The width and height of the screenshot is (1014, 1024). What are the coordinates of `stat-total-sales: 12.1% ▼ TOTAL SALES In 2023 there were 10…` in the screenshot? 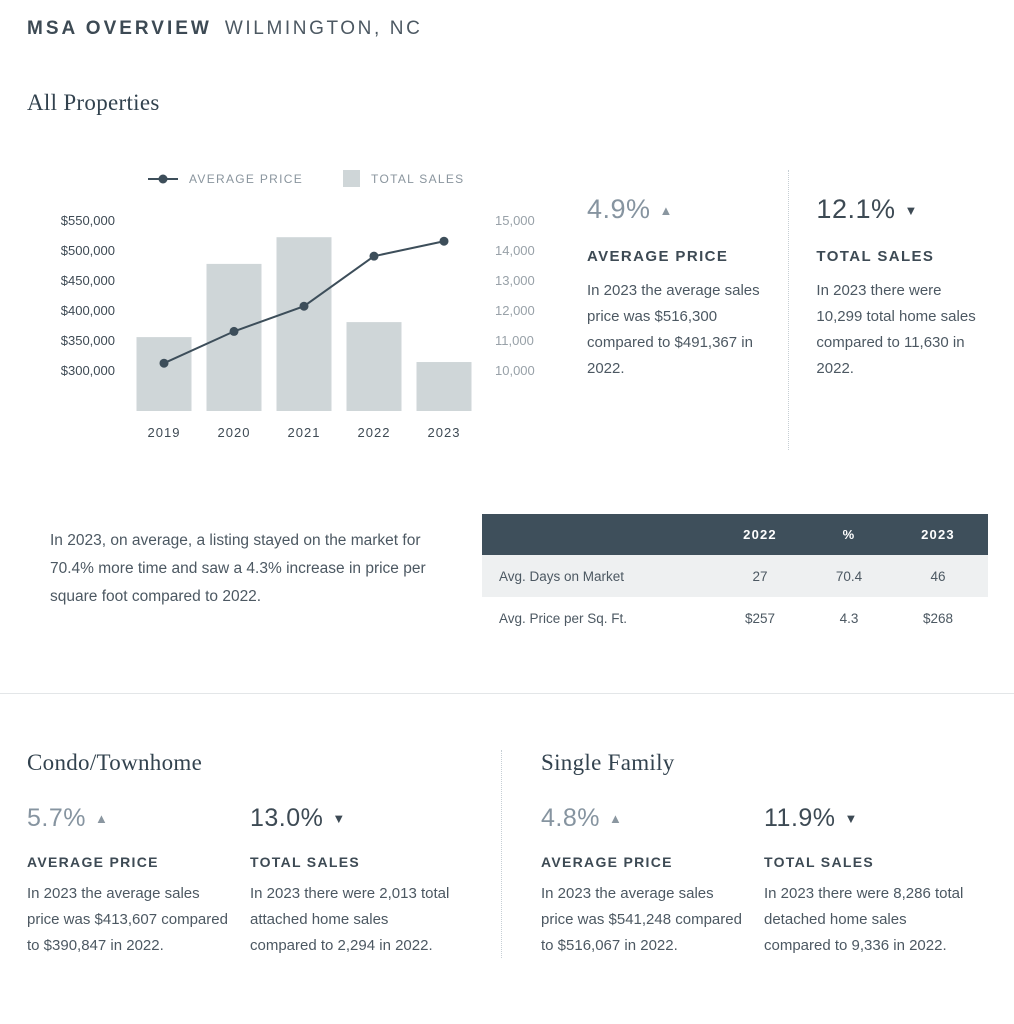 It's located at (902, 310).